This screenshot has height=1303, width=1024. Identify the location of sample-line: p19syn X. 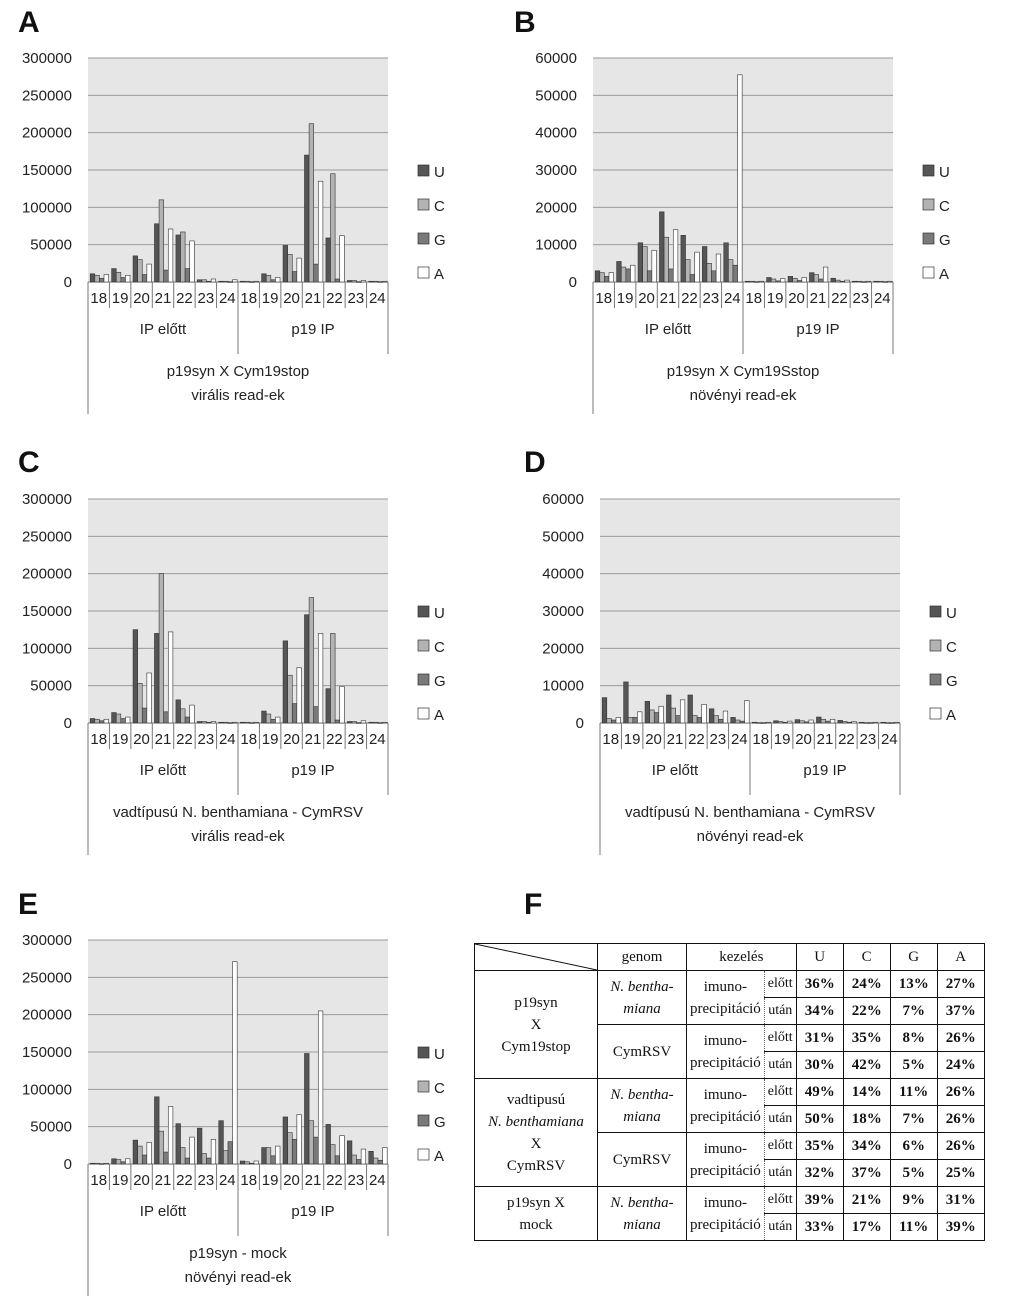
(536, 1202).